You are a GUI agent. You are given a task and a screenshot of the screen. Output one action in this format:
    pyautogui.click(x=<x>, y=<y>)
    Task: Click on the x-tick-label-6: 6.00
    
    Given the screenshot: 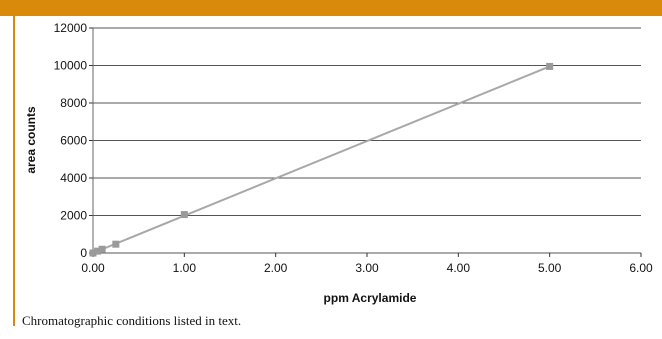 What is the action you would take?
    pyautogui.click(x=641, y=268)
    